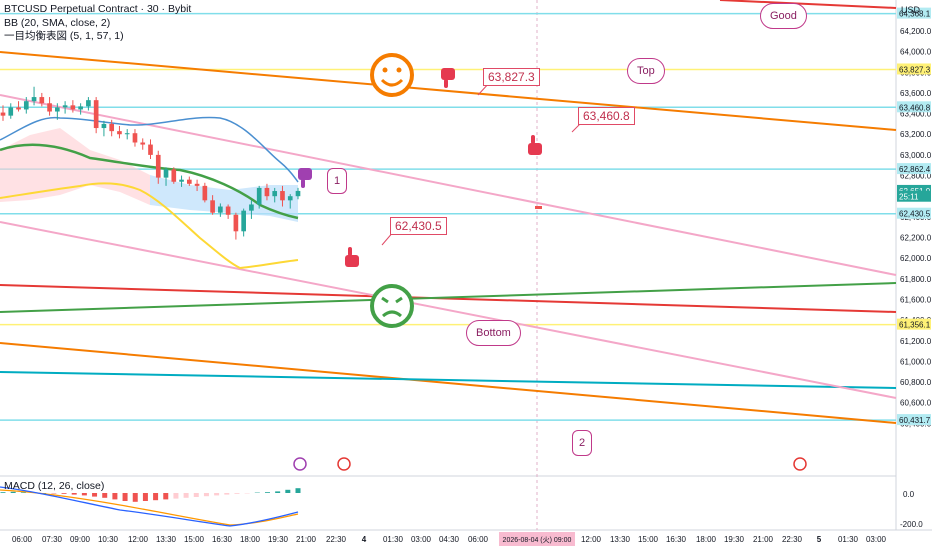 Image resolution: width=932 pixels, height=550 pixels. I want to click on time-tick-label: 09:00, so click(80, 539).